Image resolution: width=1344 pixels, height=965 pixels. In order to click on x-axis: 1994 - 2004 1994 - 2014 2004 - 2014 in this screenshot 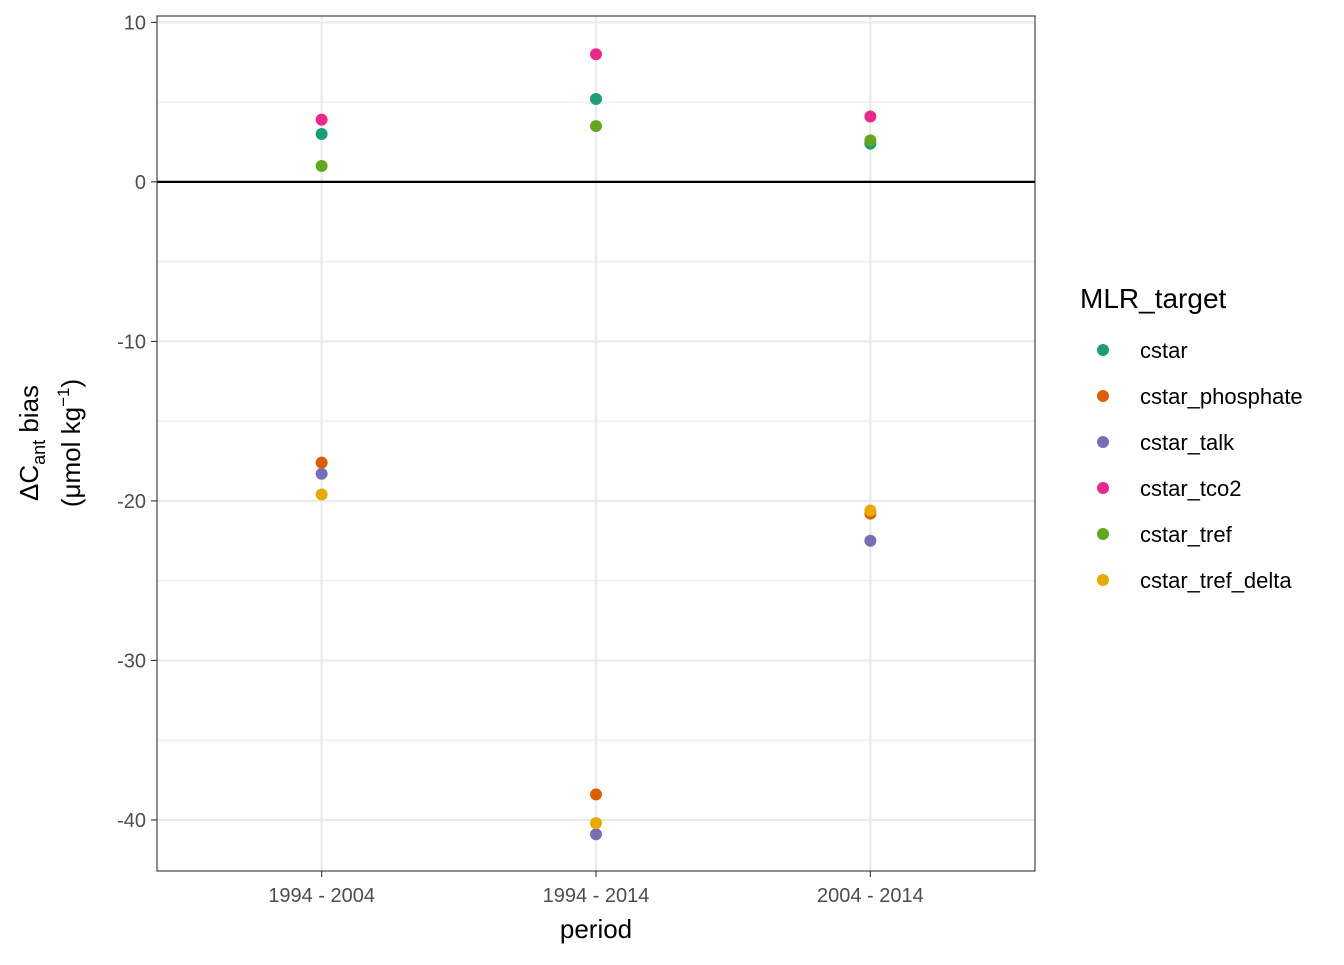, I will do `click(596, 889)`.